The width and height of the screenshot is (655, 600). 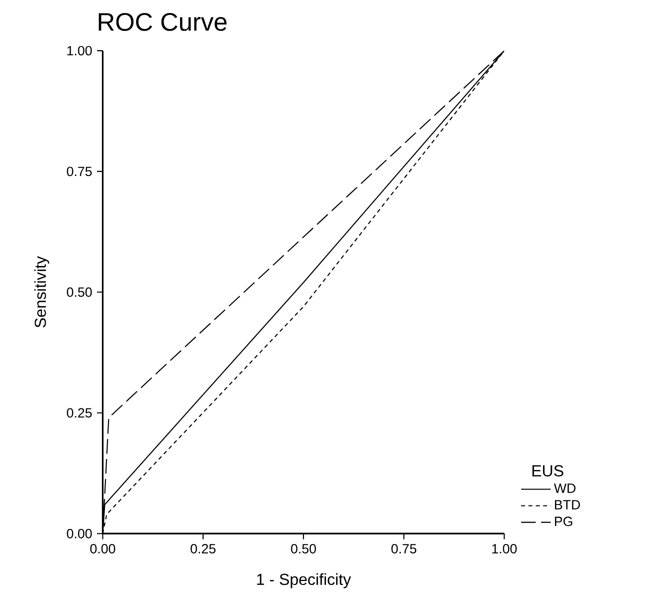 What do you see at coordinates (79, 413) in the screenshot?
I see `y-tick-label: 0.25` at bounding box center [79, 413].